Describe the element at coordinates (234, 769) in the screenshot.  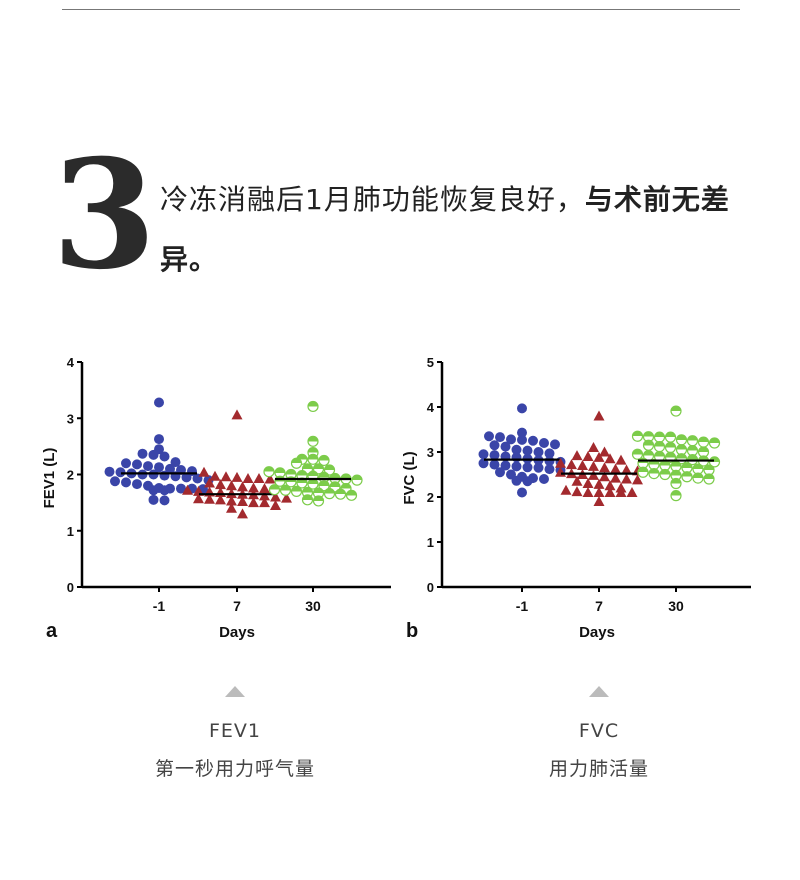
I see `caption-desc: 第一秒用力呼气量` at that location.